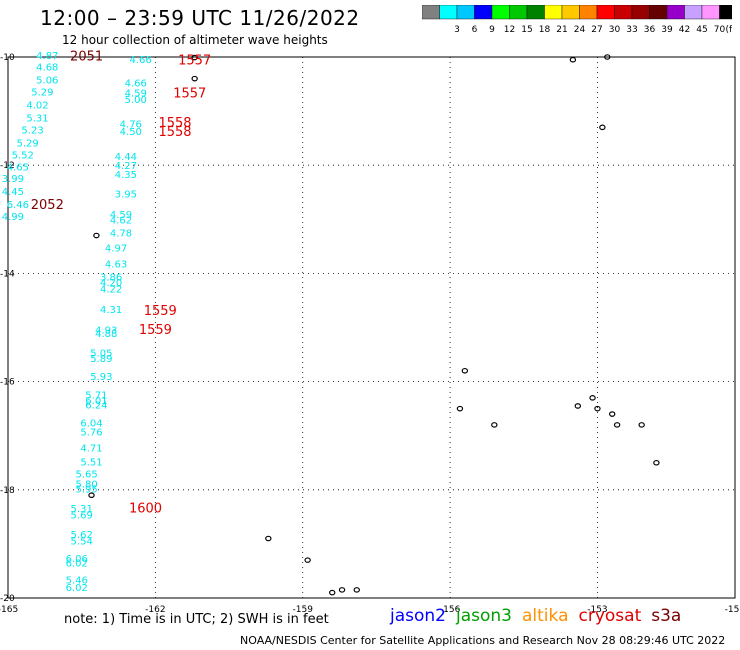 The width and height of the screenshot is (740, 650). Describe the element at coordinates (82, 509) in the screenshot. I see `swh-label: 5.31` at that location.